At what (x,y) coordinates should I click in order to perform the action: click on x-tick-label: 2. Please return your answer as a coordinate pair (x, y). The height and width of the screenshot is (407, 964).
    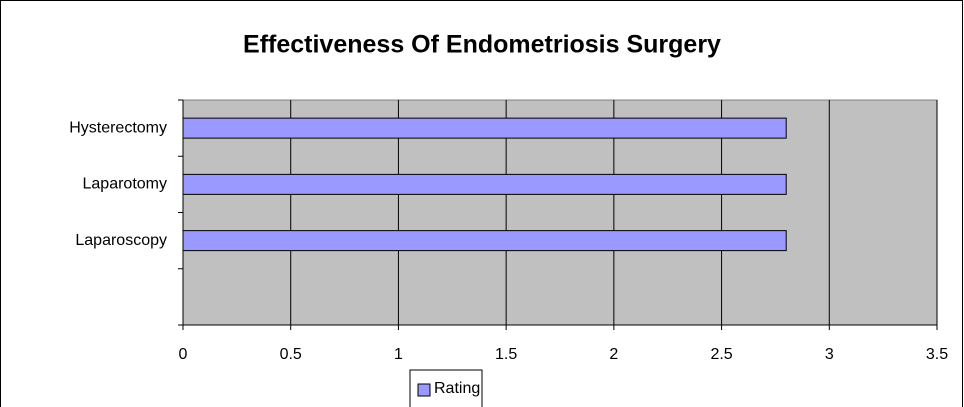
    Looking at the image, I should click on (613, 354).